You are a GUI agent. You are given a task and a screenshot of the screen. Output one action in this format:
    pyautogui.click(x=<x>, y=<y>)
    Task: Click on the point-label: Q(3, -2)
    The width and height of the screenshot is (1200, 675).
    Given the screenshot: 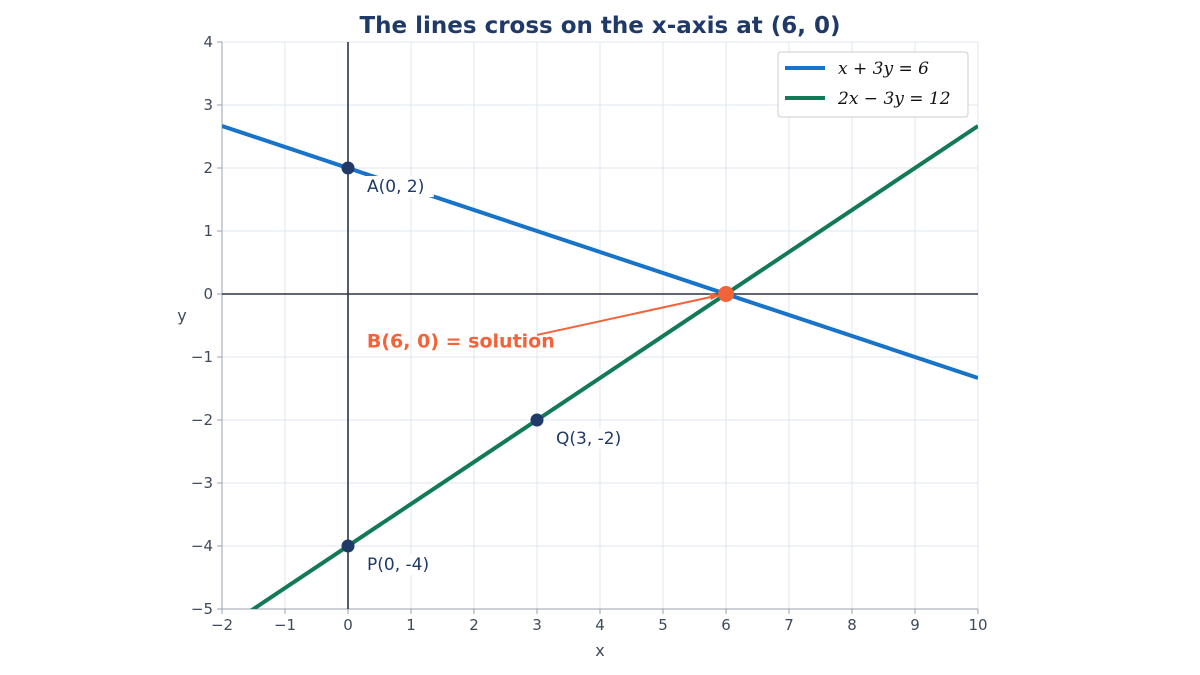 What is the action you would take?
    pyautogui.click(x=588, y=439)
    